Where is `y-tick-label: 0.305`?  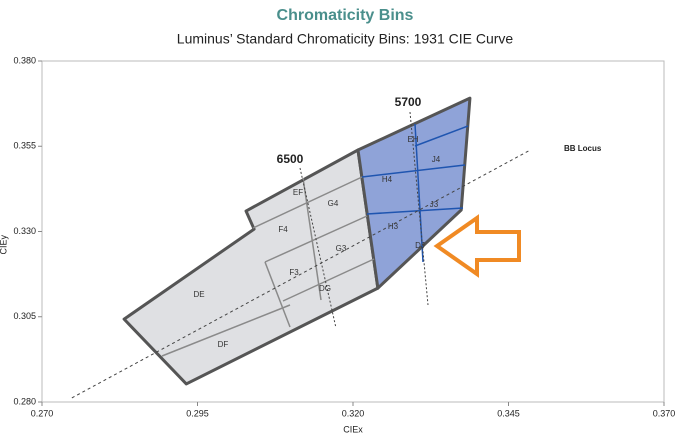
y-tick-label: 0.305 is located at coordinates (24, 316).